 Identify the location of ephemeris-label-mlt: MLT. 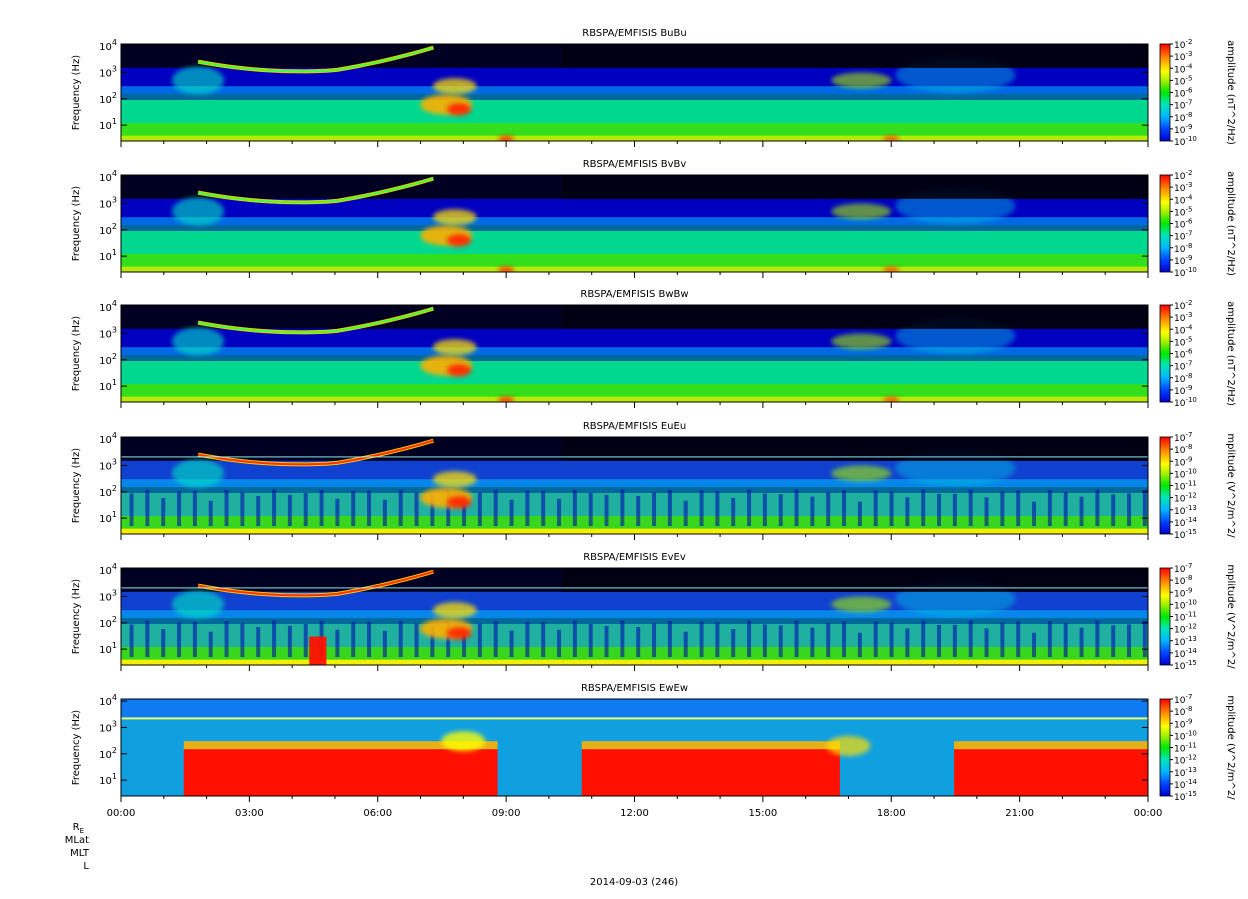
(80, 853).